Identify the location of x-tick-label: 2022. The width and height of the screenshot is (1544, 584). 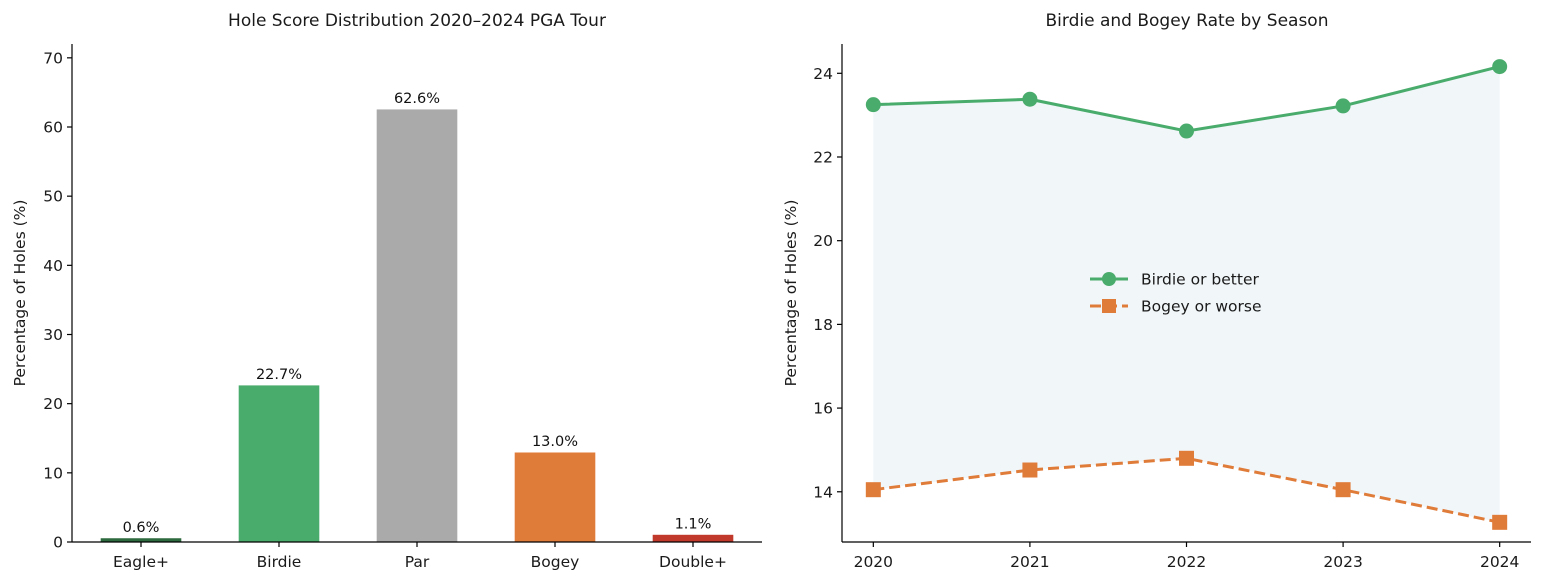
(1186, 562).